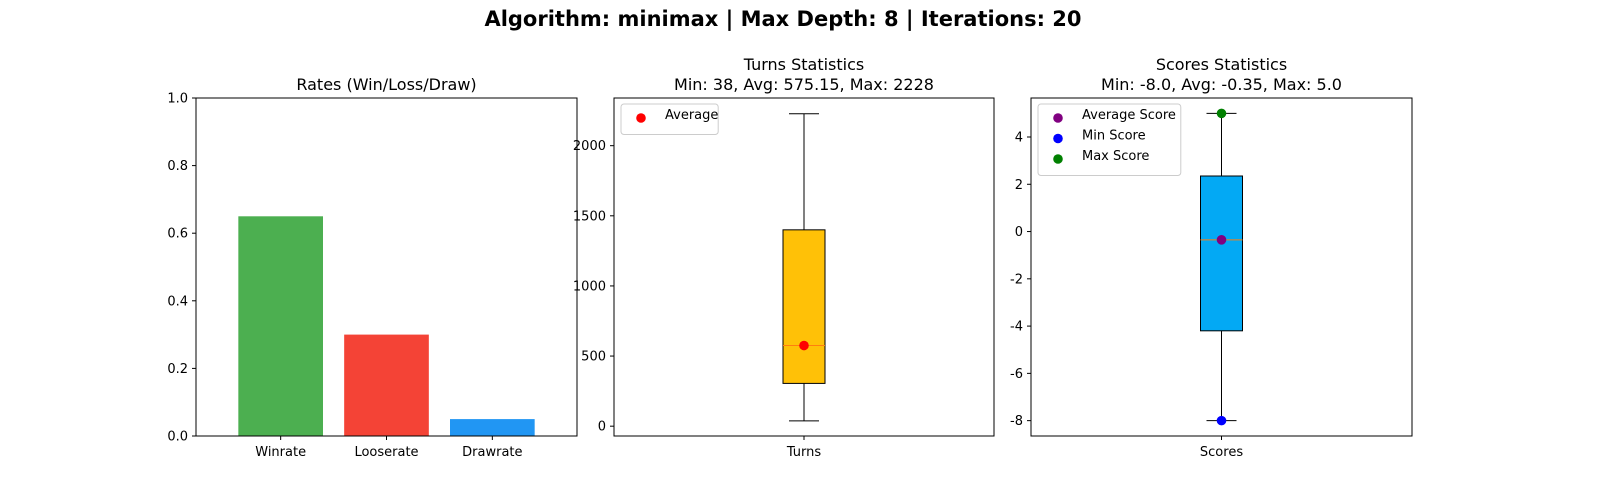  What do you see at coordinates (589, 146) in the screenshot?
I see `y-tick-label: 2000` at bounding box center [589, 146].